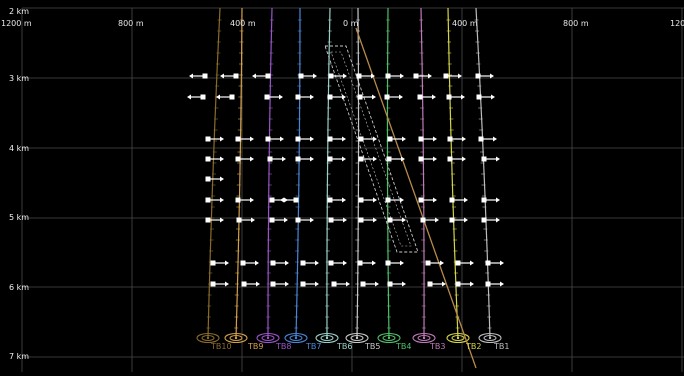  I want to click on well-label-tb8: TB8, so click(284, 346).